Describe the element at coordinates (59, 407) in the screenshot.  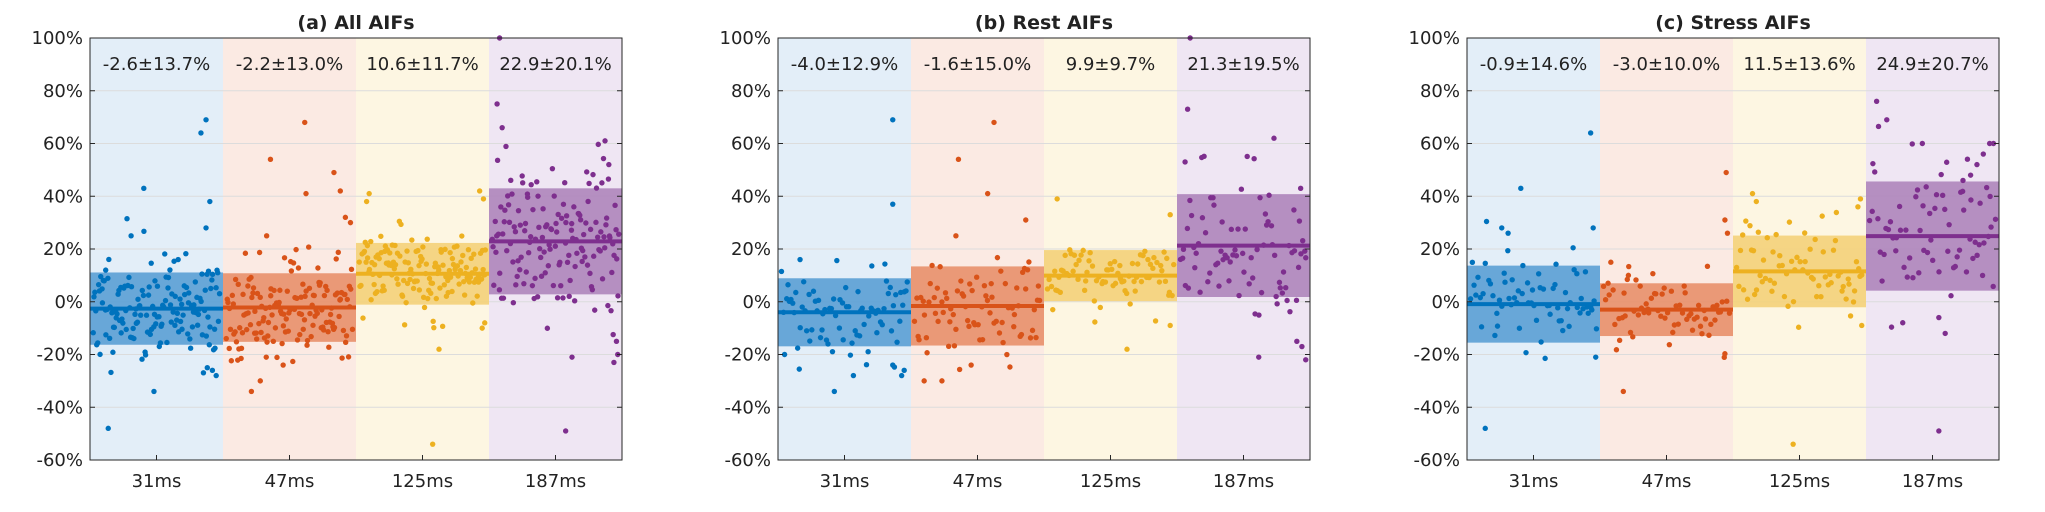
I see `y-tick-label: -40%` at that location.